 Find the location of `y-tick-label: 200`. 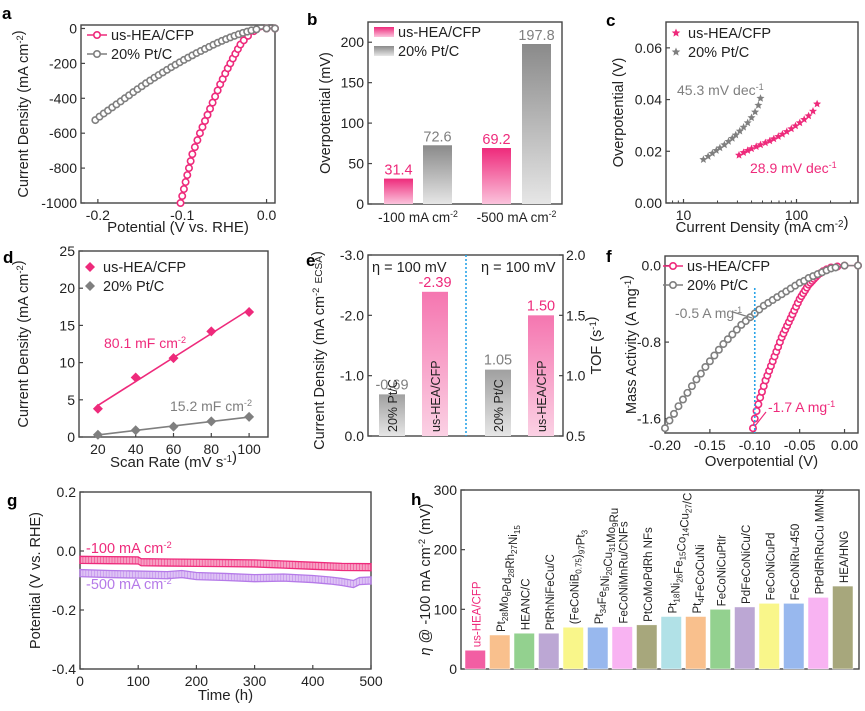

y-tick-label: 200 is located at coordinates (353, 42).